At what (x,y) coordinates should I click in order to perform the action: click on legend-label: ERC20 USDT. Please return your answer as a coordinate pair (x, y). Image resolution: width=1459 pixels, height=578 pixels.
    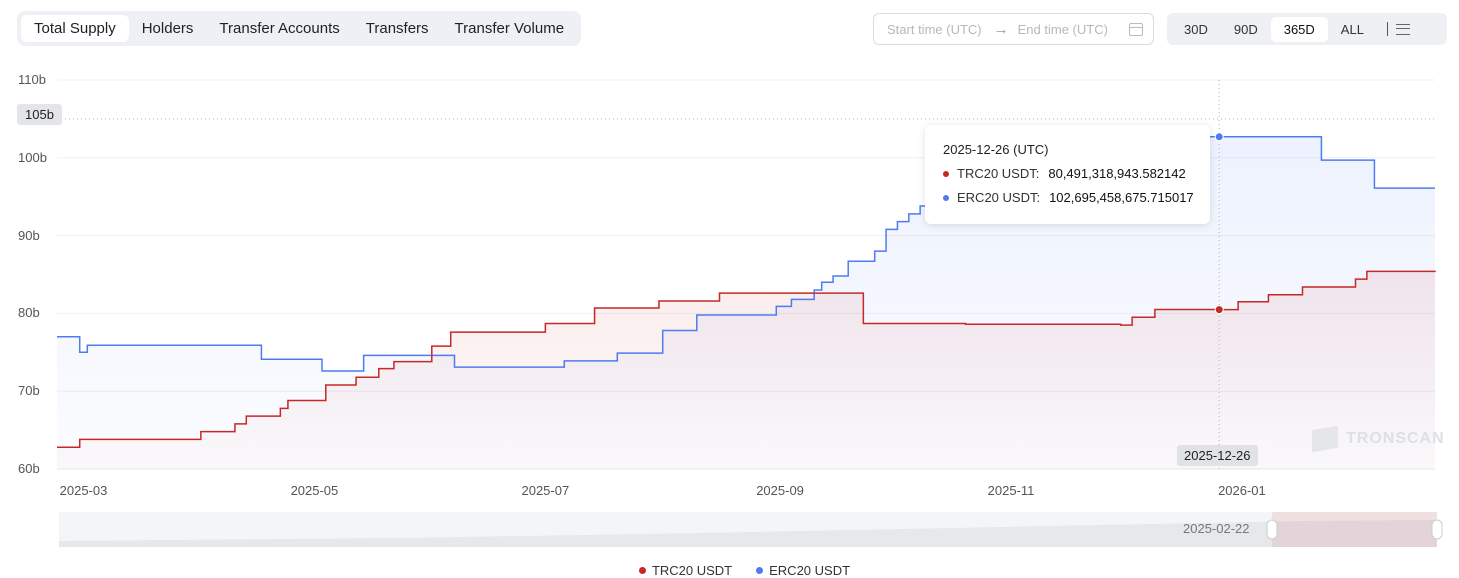
    Looking at the image, I should click on (810, 570).